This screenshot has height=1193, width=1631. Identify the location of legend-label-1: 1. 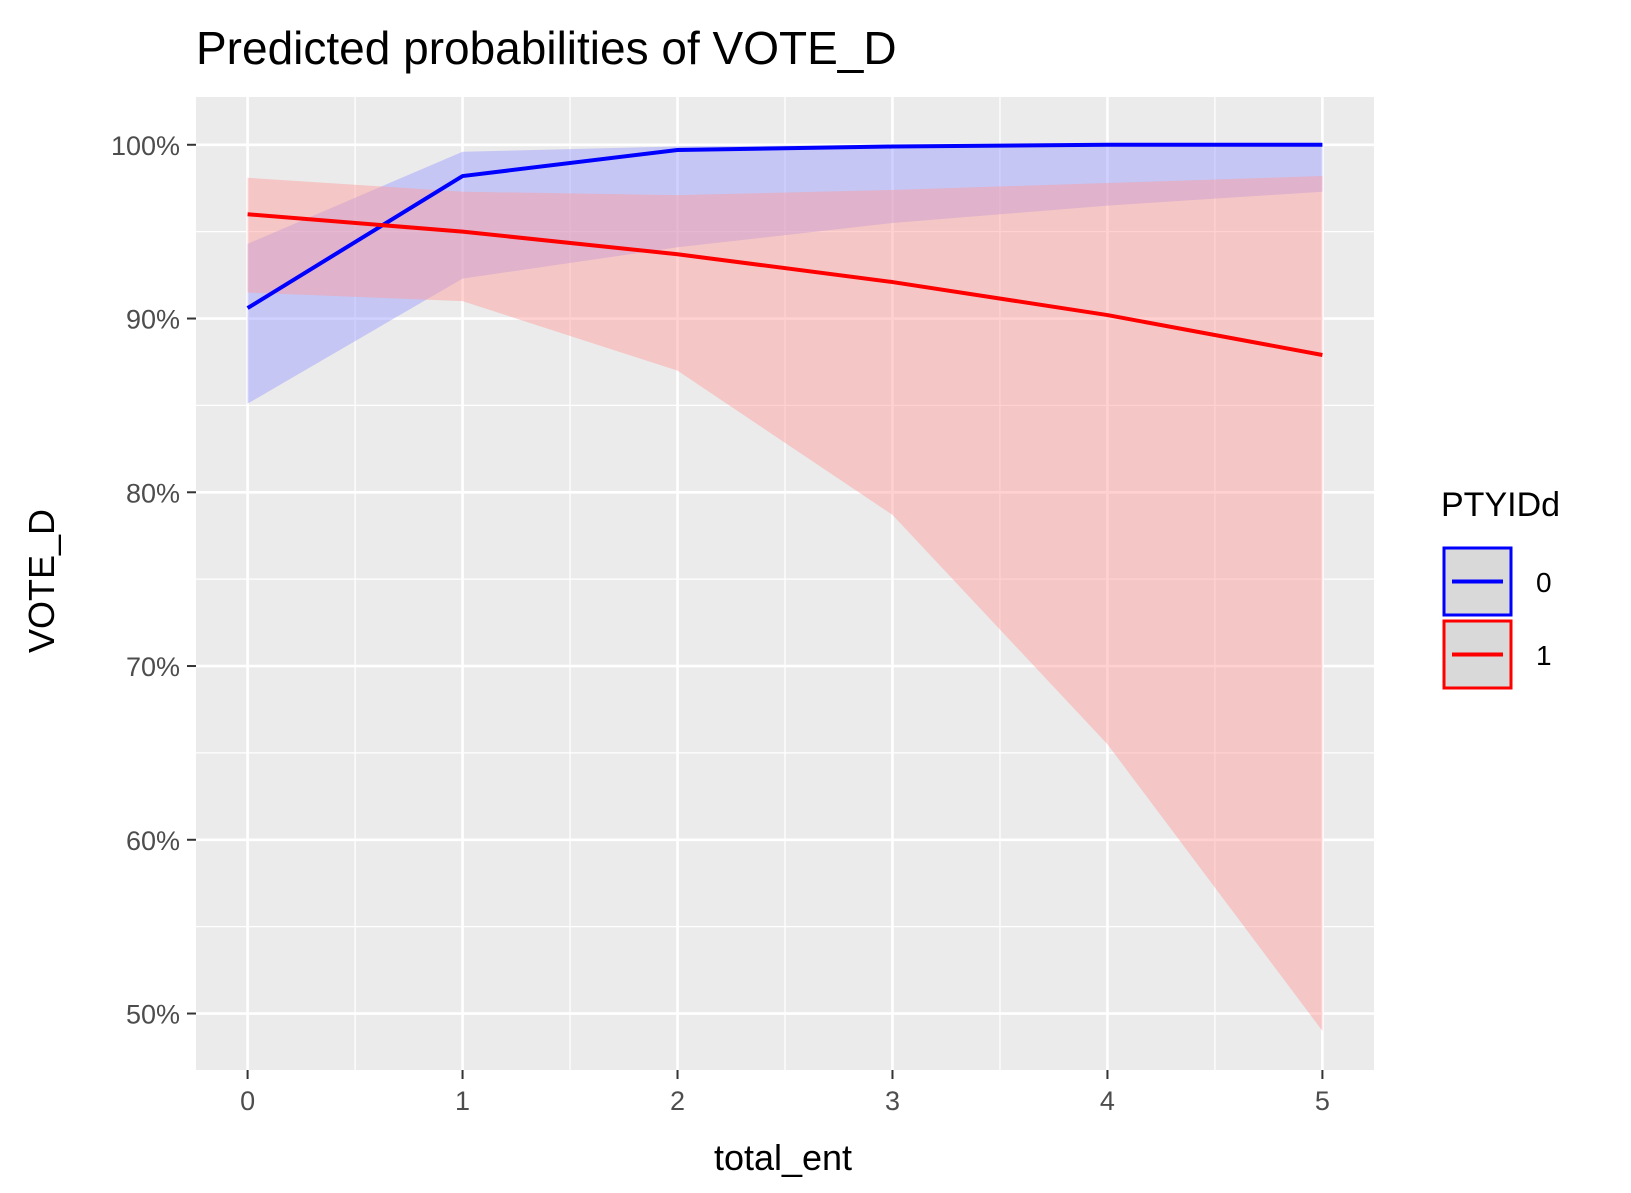
(1544, 655).